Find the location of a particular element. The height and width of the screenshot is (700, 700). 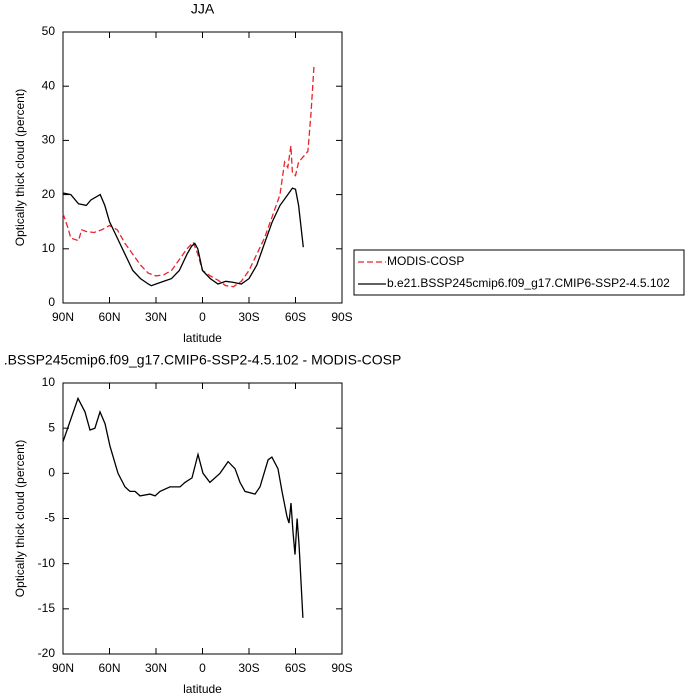

y-tick-label: -5 is located at coordinates (49, 518).